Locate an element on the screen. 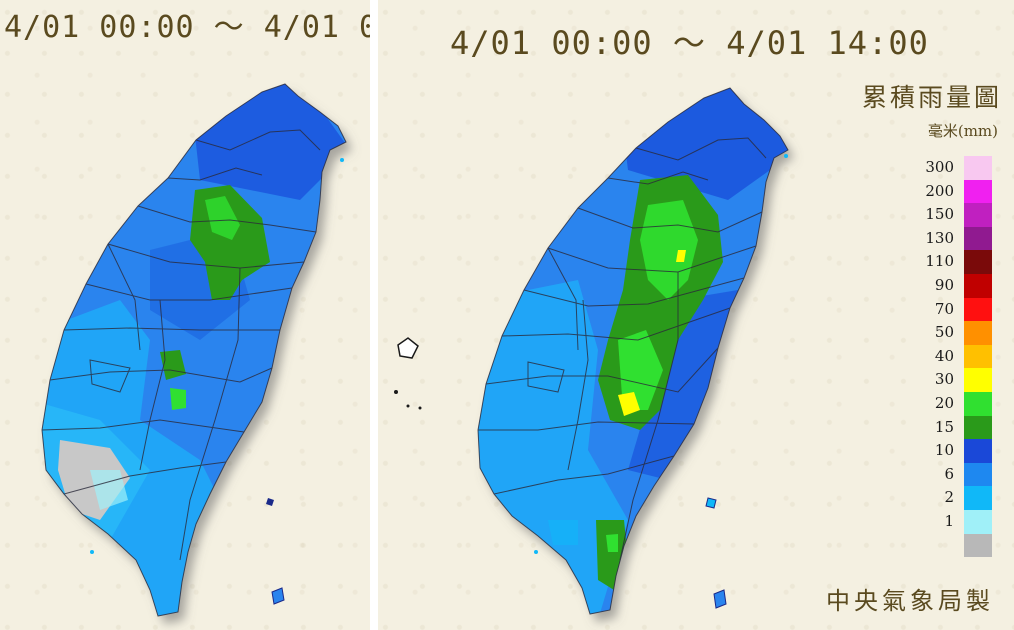 The width and height of the screenshot is (1014, 630). legend-row: 6 is located at coordinates (953, 474).